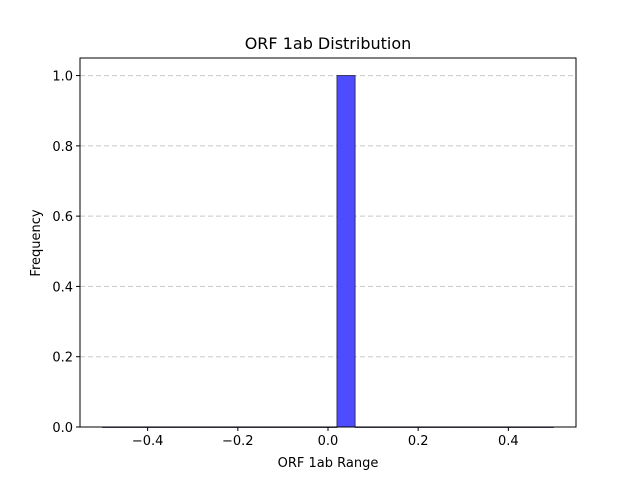 The image size is (640, 480). I want to click on x-tick-label-2: 0.0, so click(328, 441).